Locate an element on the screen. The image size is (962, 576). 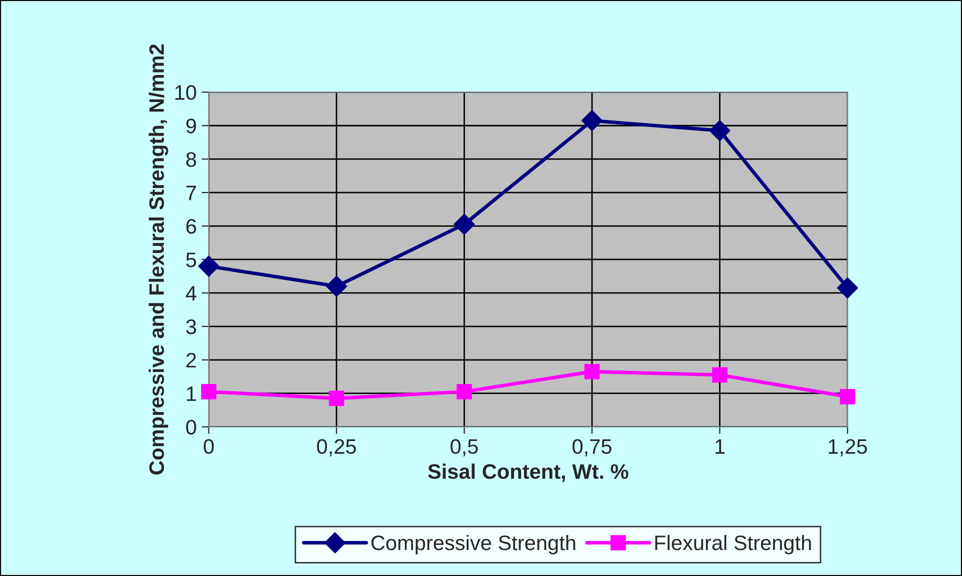
y-tick-label: 2 is located at coordinates (191, 360).